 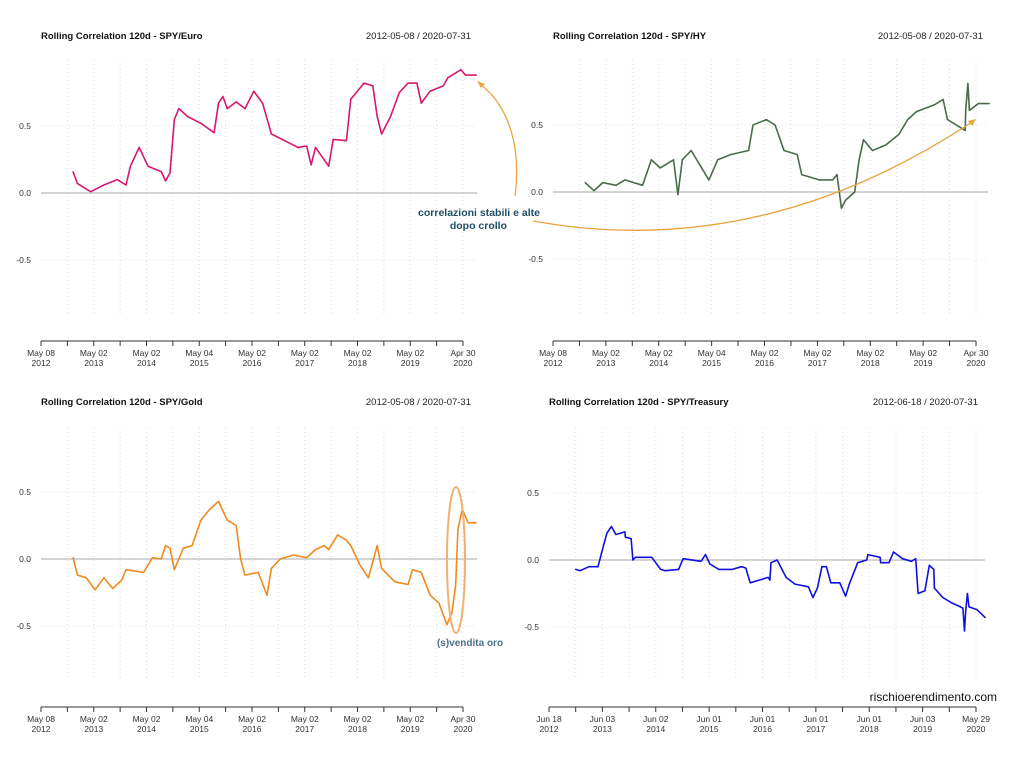 I want to click on x-tick-label: 2019, so click(x=923, y=363).